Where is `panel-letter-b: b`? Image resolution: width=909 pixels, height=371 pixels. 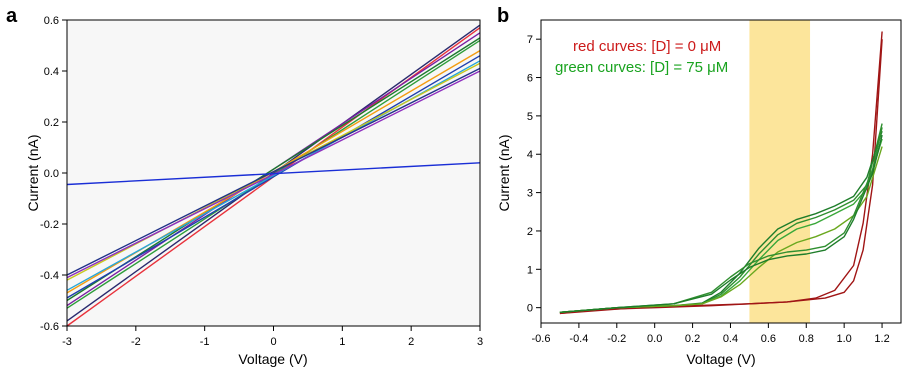 panel-letter-b: b is located at coordinates (503, 16).